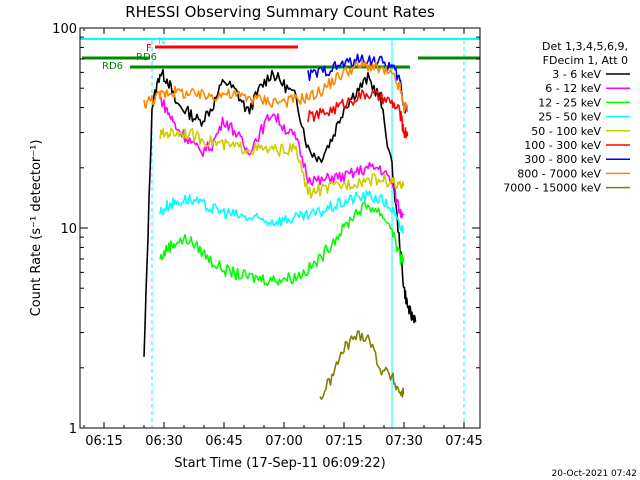 This screenshot has height=480, width=640. What do you see at coordinates (280, 12) in the screenshot?
I see `chart-title: RHESSI Observing Summary Count Rates` at bounding box center [280, 12].